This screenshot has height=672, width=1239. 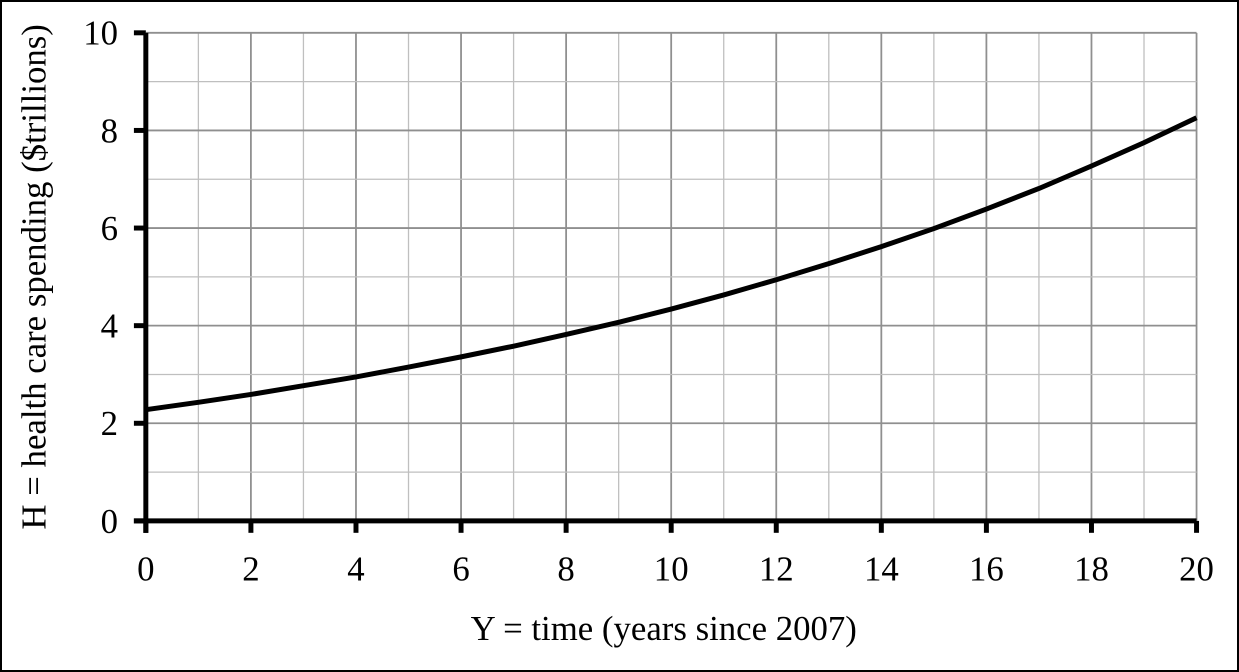 What do you see at coordinates (100, 33) in the screenshot?
I see `y-tick-label: 10` at bounding box center [100, 33].